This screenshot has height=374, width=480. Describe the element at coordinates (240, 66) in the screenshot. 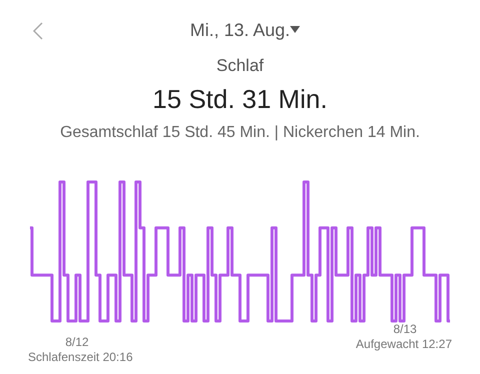

I see `chart-subtitle: Schlaf` at that location.